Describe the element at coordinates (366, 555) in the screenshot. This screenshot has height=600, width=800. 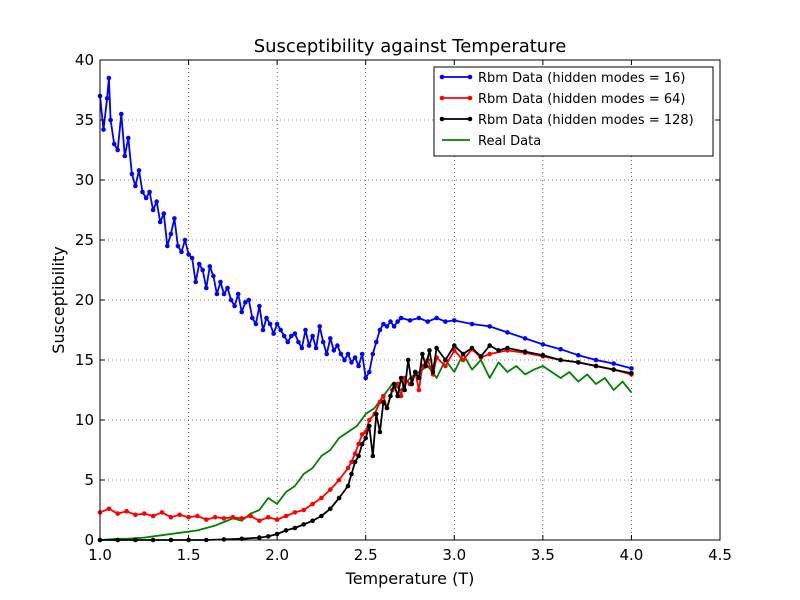
I see `x-tick-label: 2.5` at that location.